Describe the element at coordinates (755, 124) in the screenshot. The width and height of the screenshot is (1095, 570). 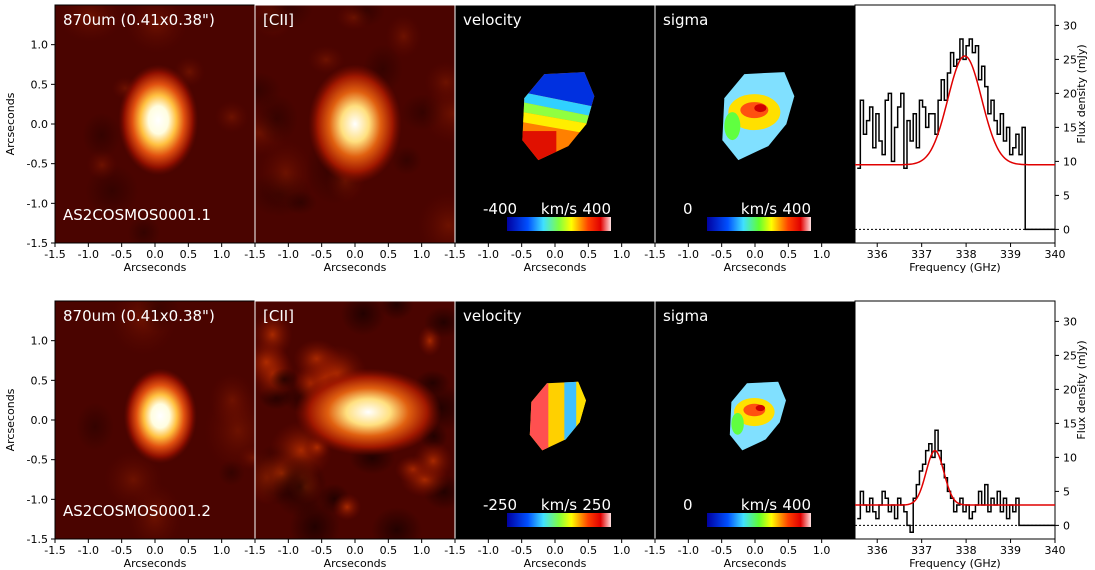
I see `panel-image-sigma: 0 km/s 400` at that location.